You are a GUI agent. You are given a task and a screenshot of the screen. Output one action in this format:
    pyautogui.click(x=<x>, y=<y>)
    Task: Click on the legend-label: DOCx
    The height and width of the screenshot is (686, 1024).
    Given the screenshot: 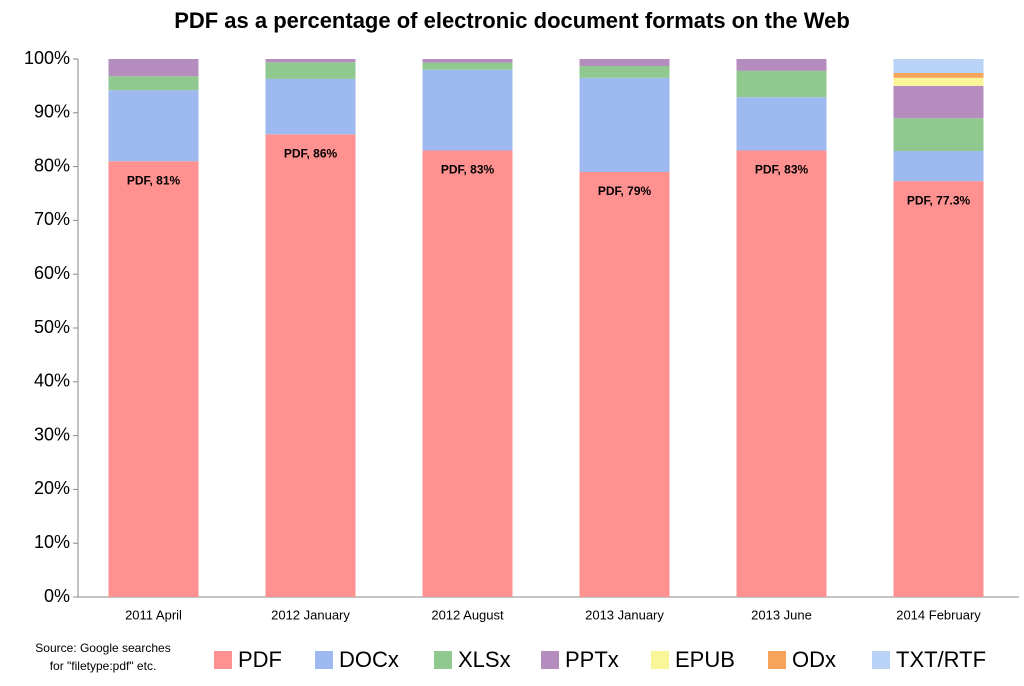 What is the action you would take?
    pyautogui.click(x=369, y=659)
    